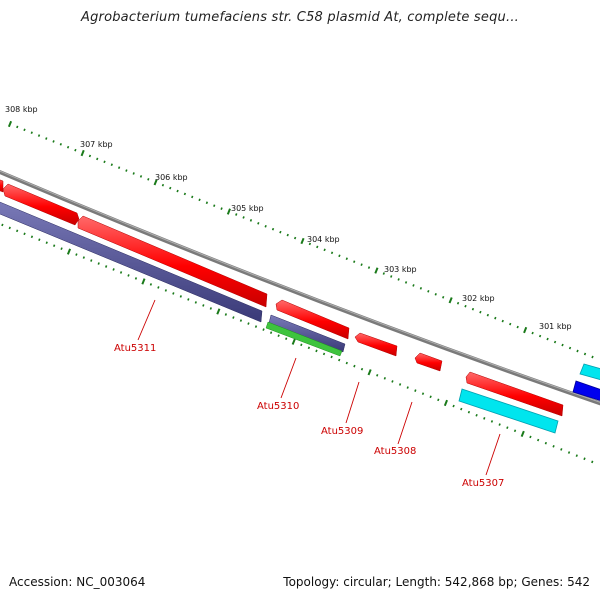 The height and width of the screenshot is (600, 600). Describe the element at coordinates (171, 177) in the screenshot. I see `scale-label: 306 kbp` at that location.